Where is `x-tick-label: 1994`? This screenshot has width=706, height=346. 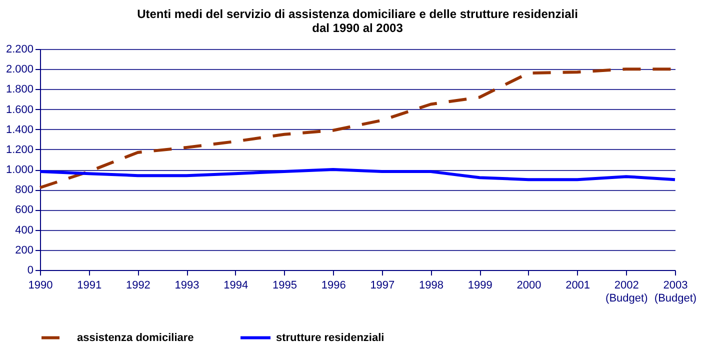 x-tick-label: 1994 is located at coordinates (236, 286).